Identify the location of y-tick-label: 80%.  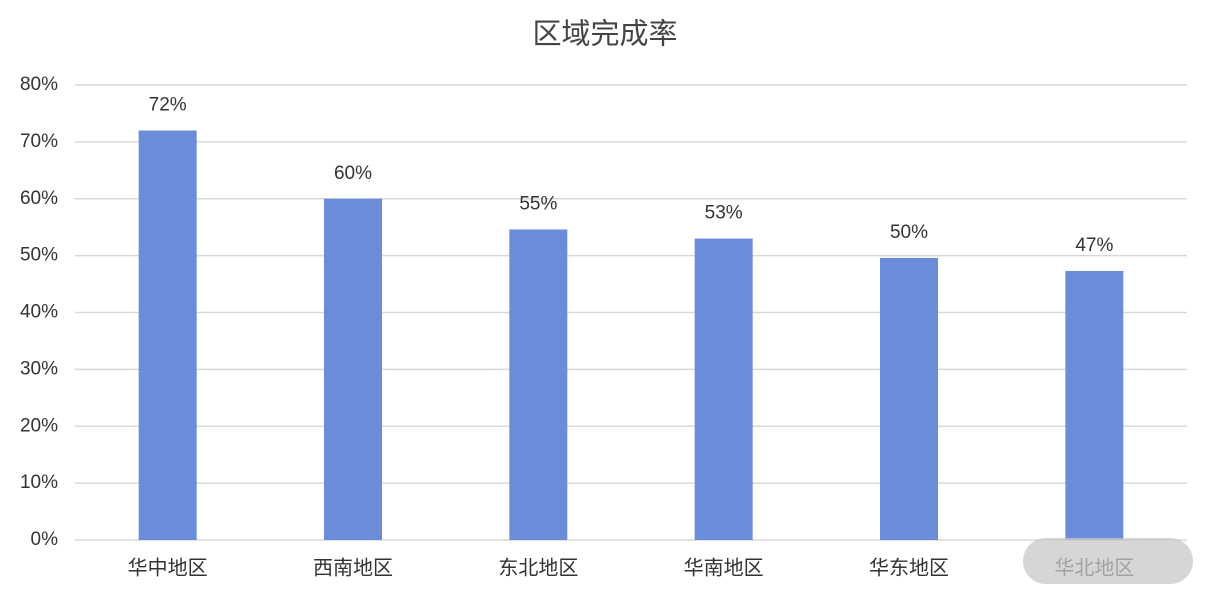
(39, 84).